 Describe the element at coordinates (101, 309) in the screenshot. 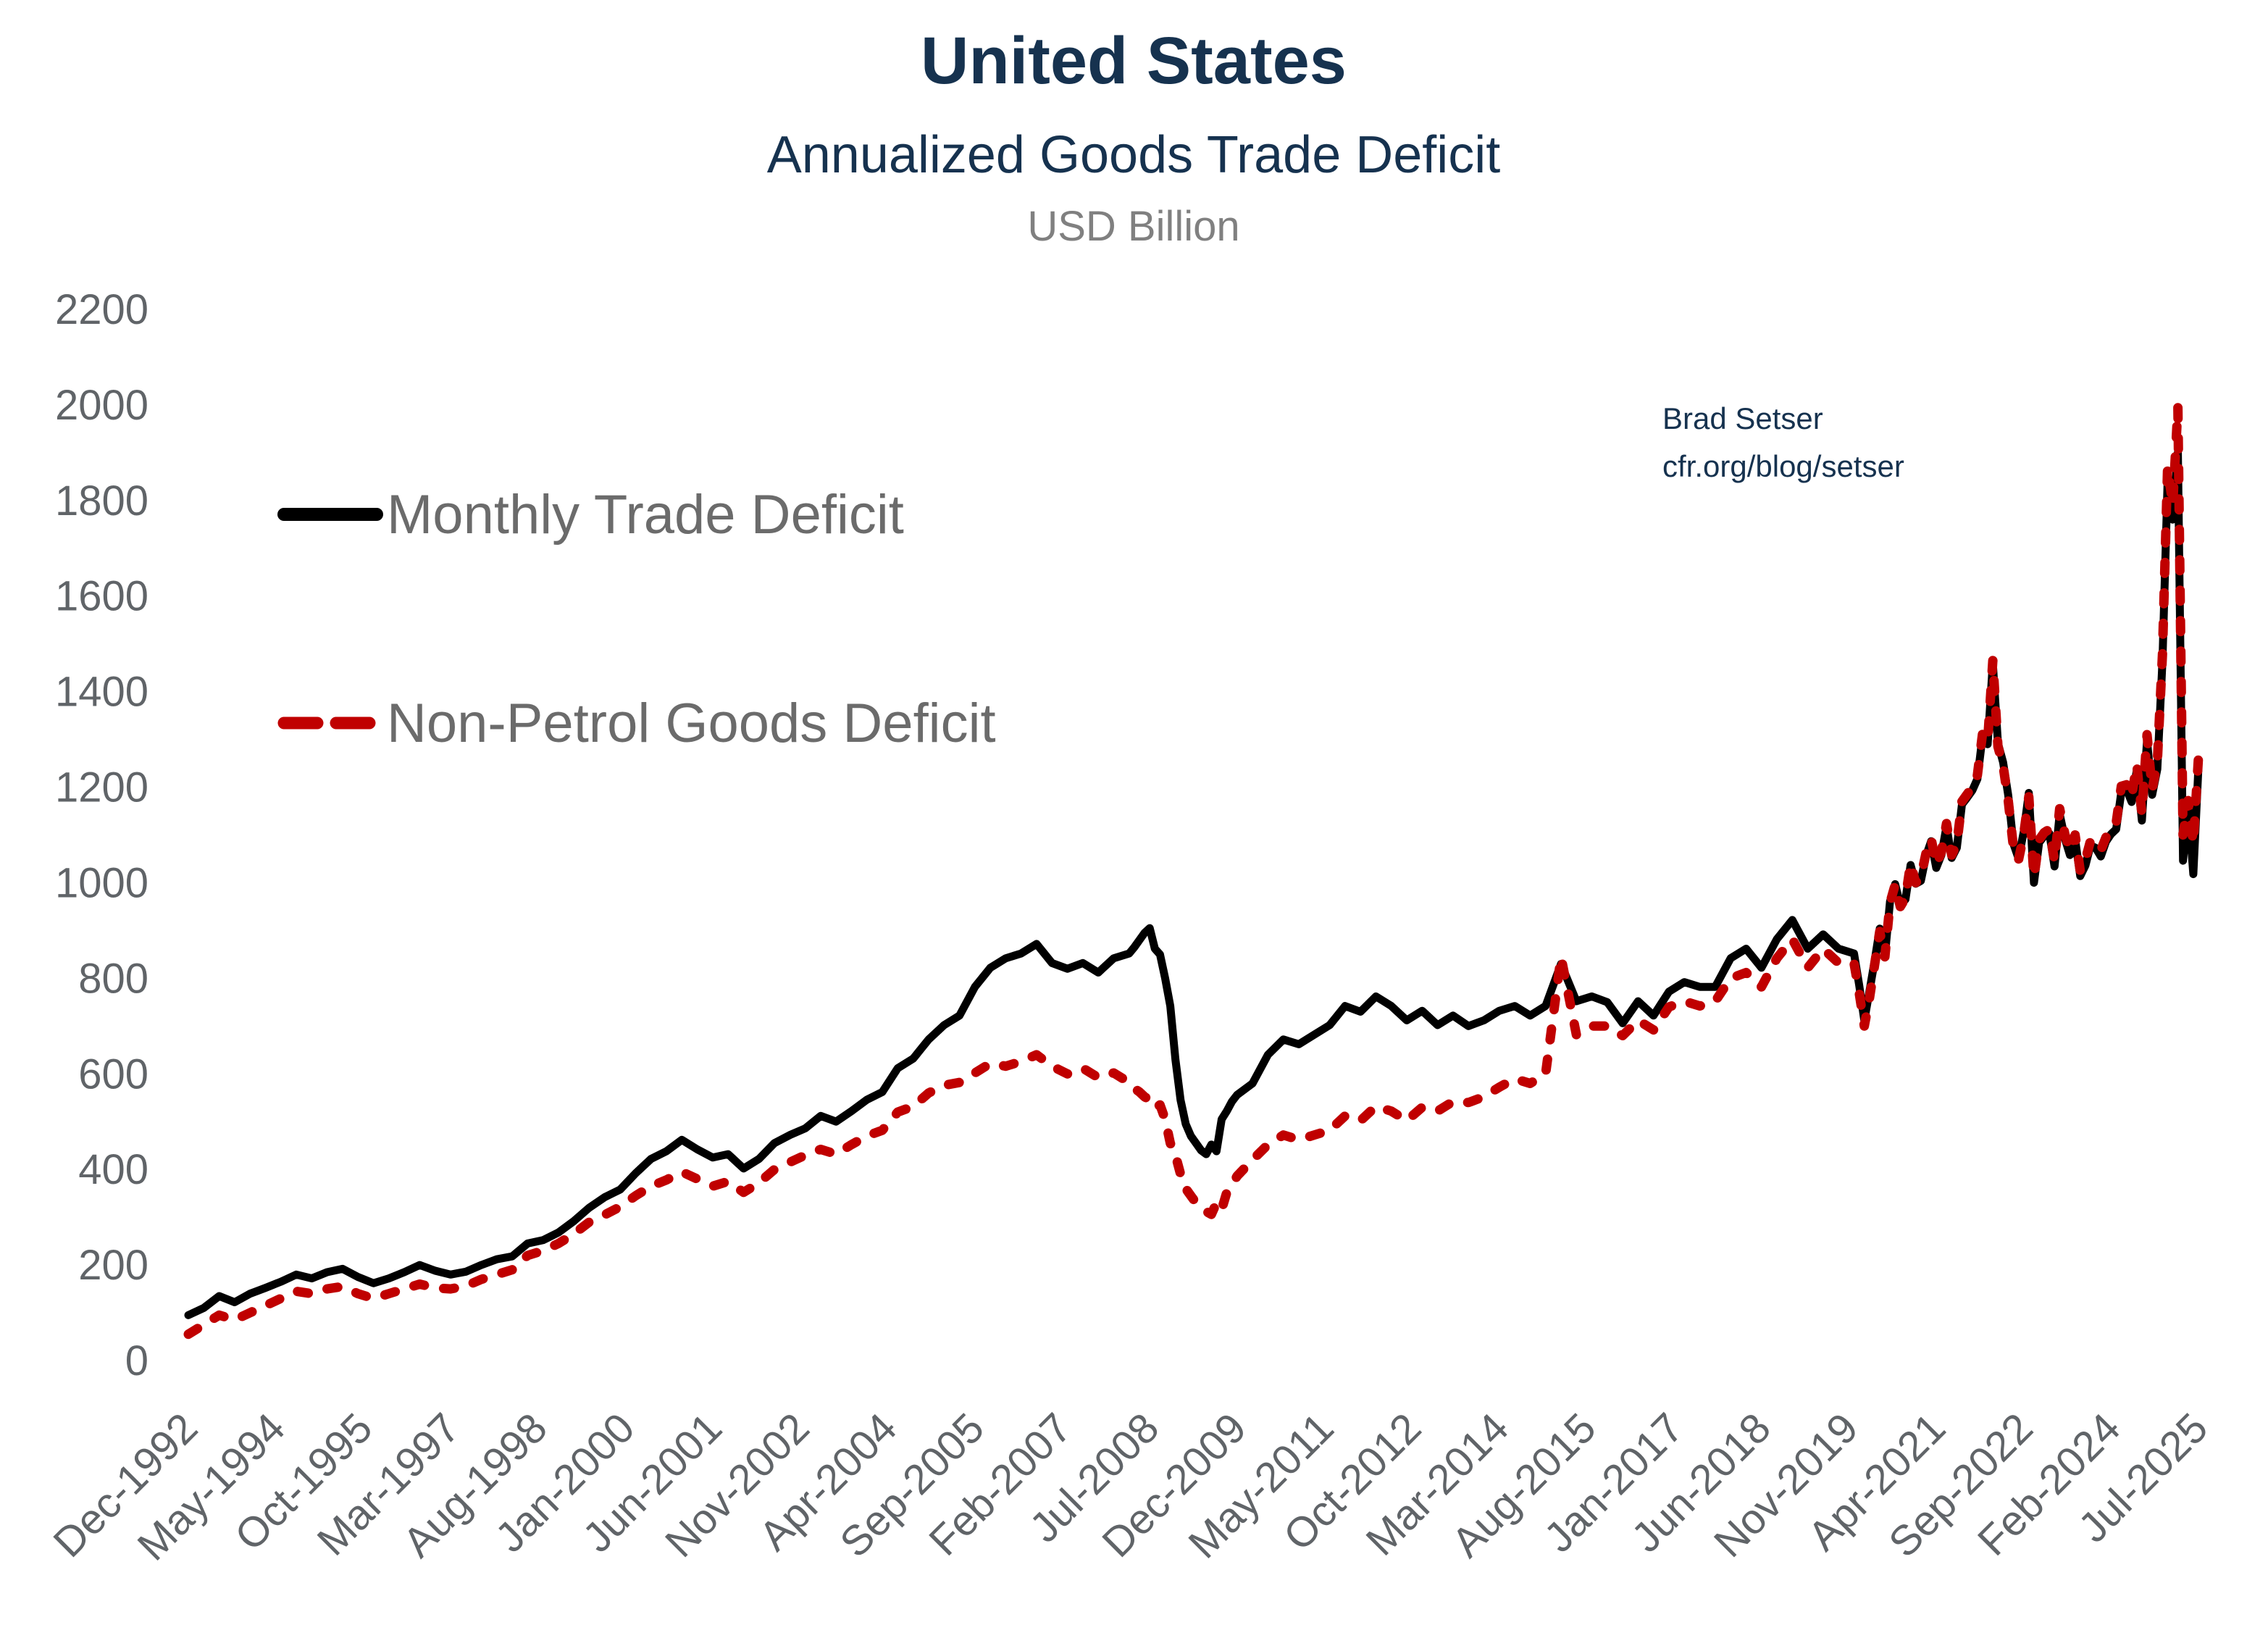

I see `y-tick-label: 2200` at that location.